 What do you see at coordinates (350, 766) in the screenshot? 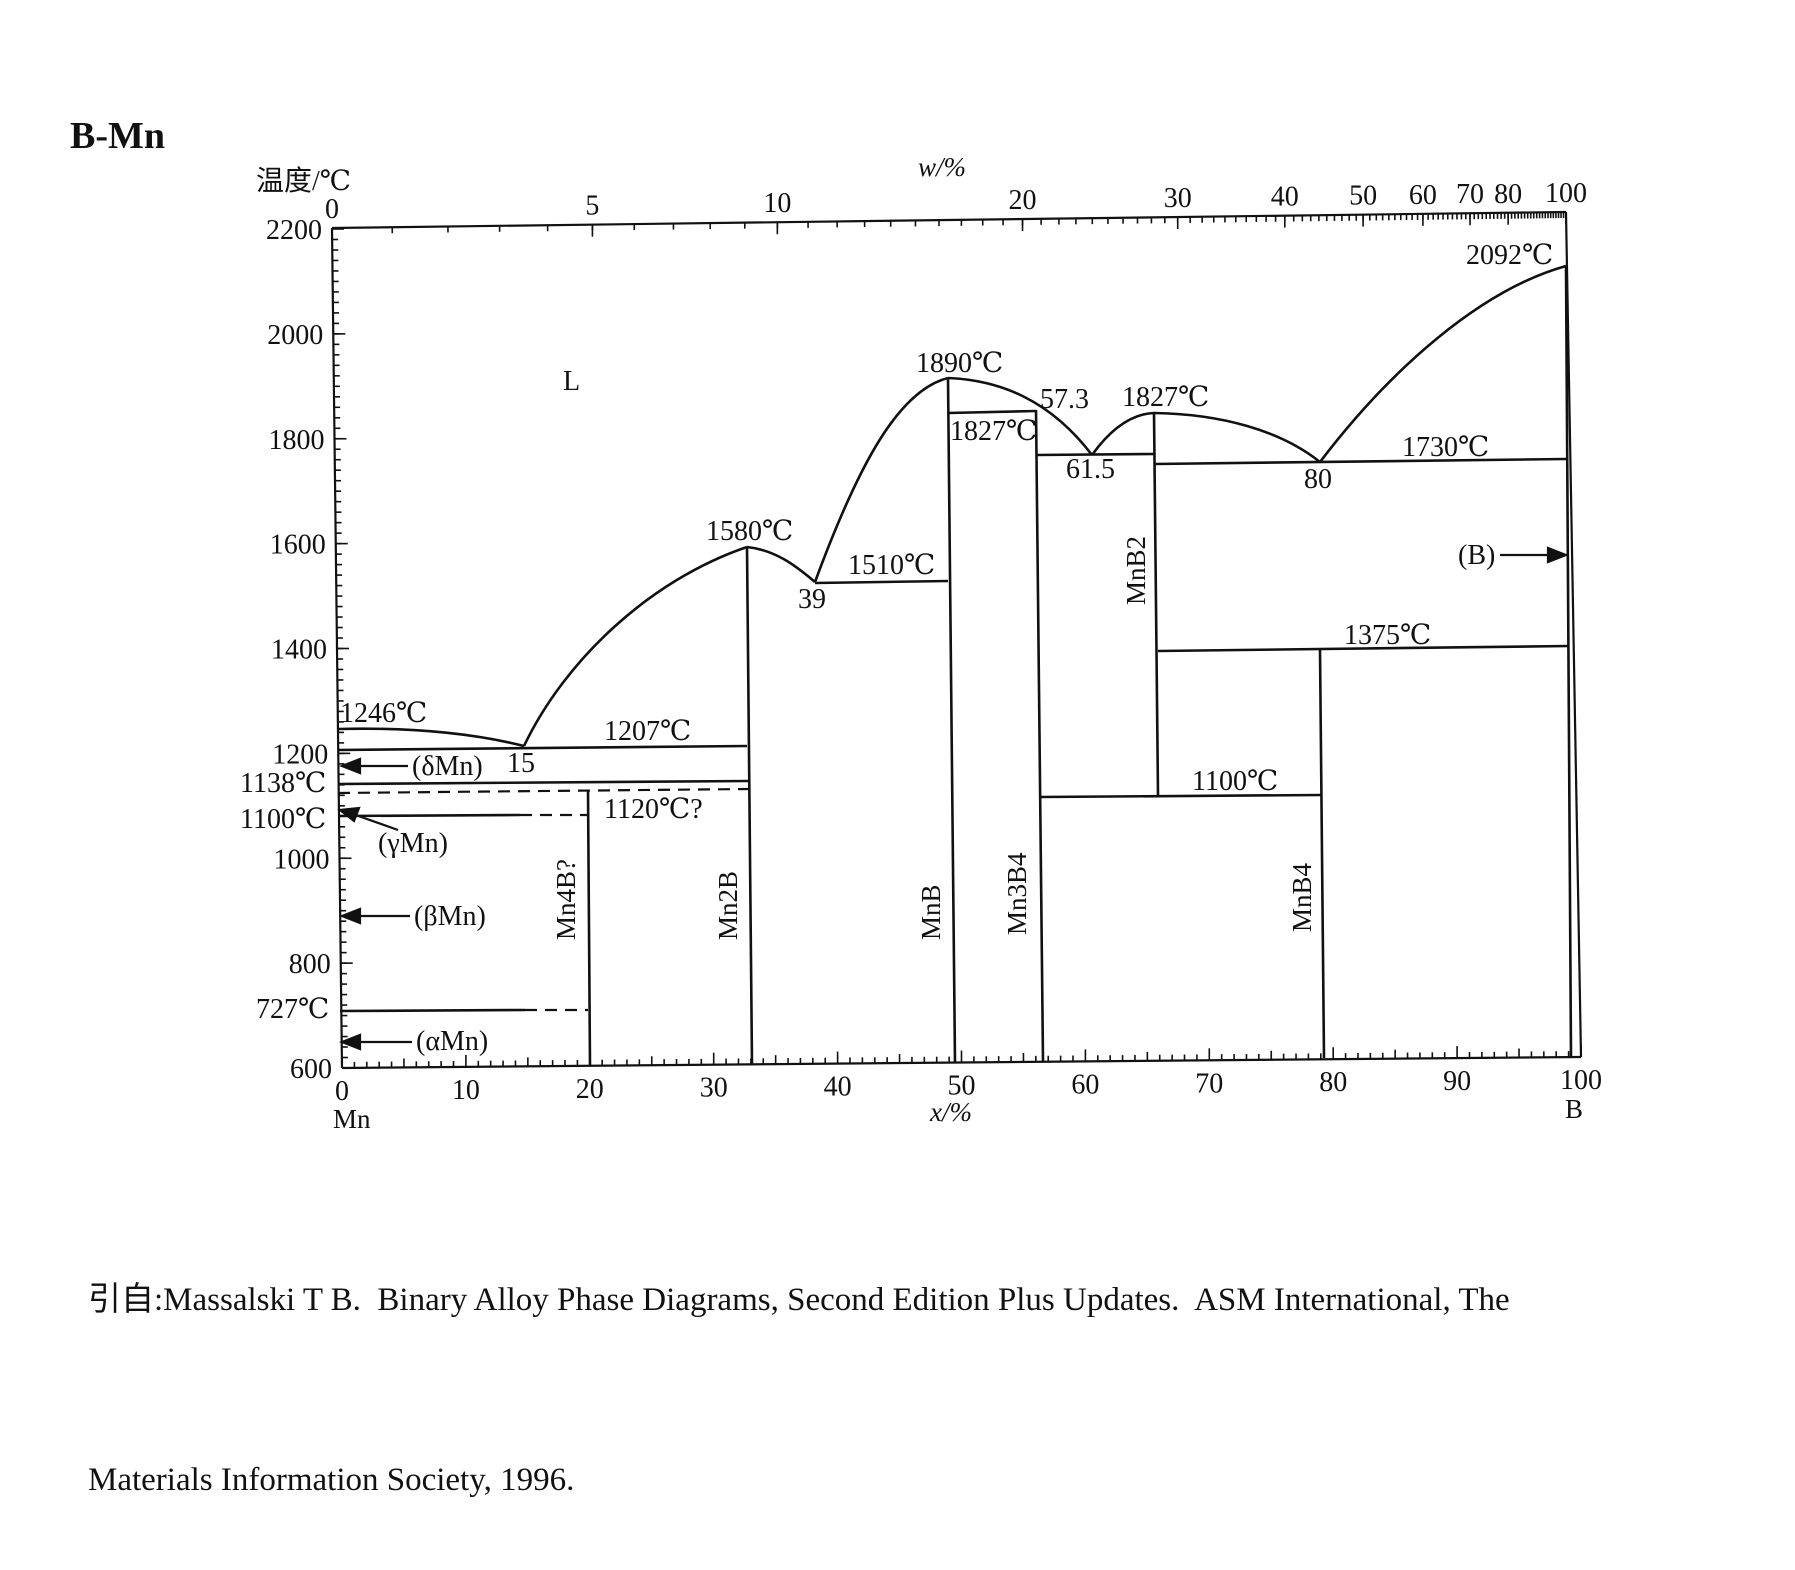
I see `arrow-delta-mn-head` at bounding box center [350, 766].